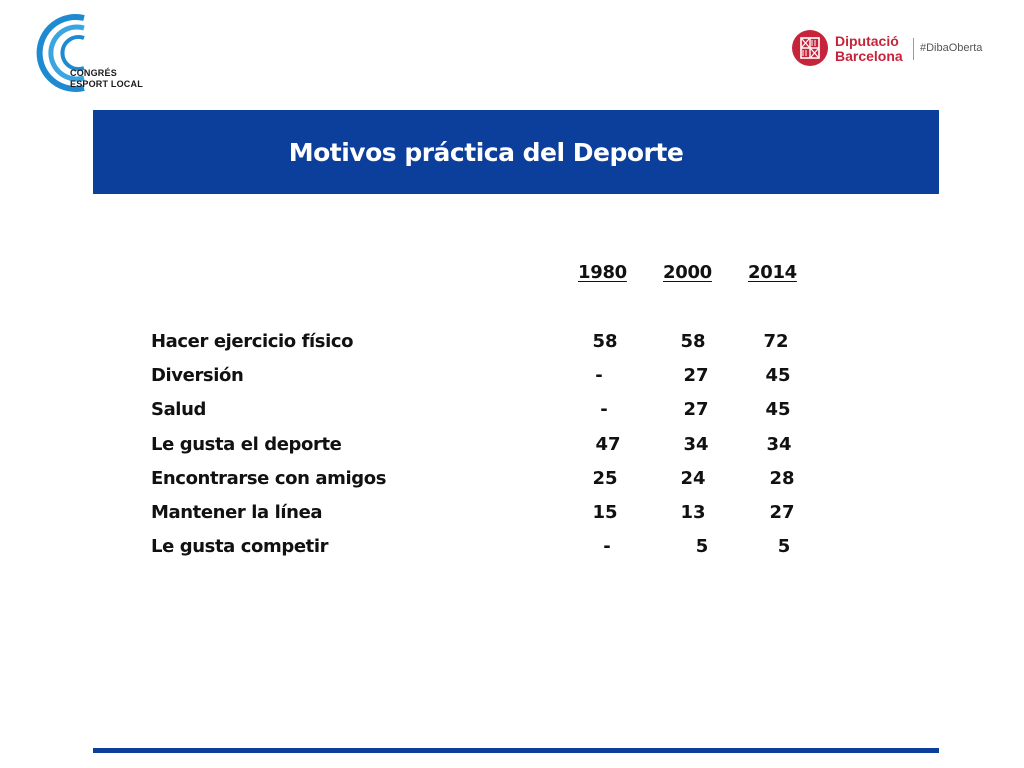 This screenshot has width=1024, height=768. Describe the element at coordinates (696, 409) in the screenshot. I see `cell-salud-2000: 27` at that location.